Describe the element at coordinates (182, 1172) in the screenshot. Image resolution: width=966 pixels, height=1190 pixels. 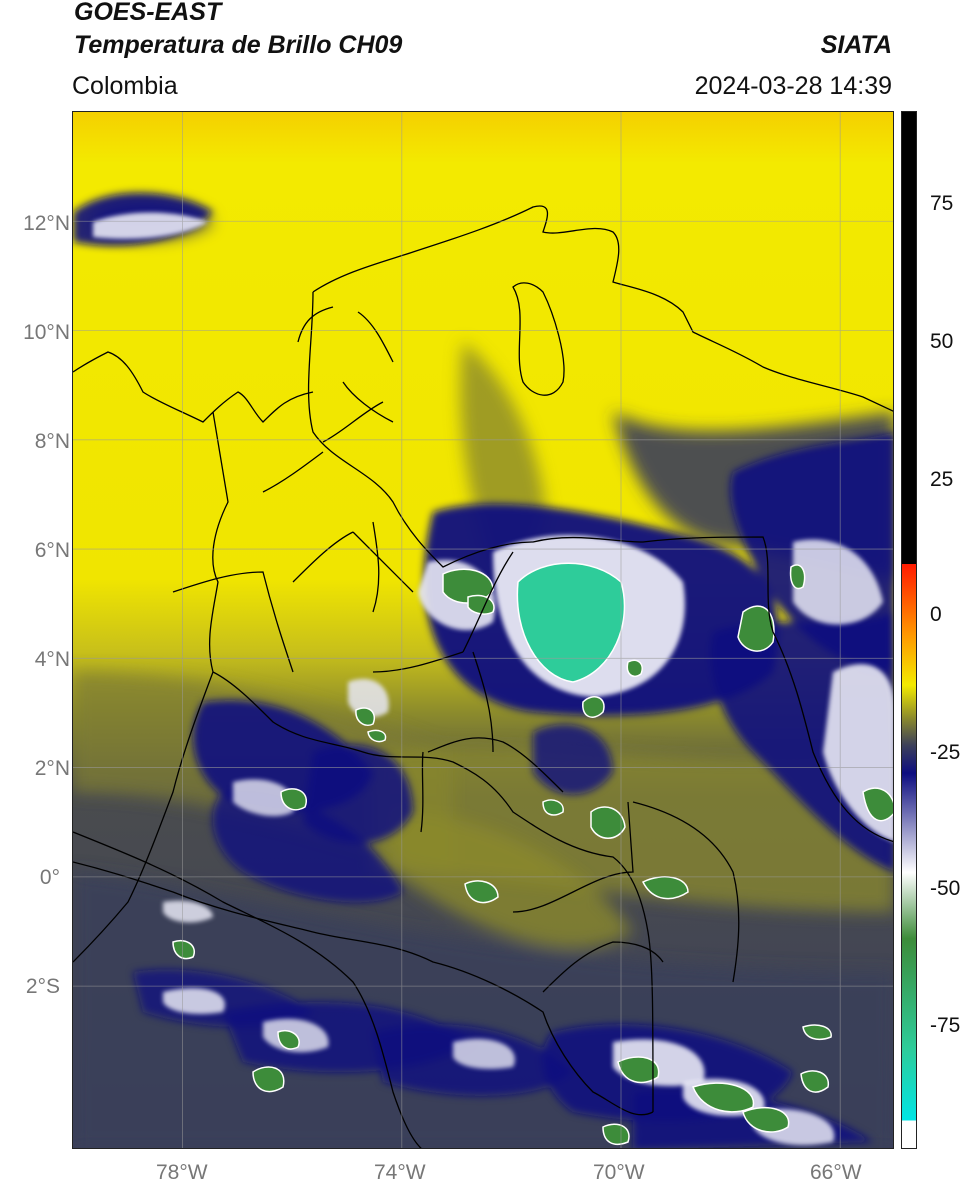
I see `lon-tick-label: 78°W` at that location.